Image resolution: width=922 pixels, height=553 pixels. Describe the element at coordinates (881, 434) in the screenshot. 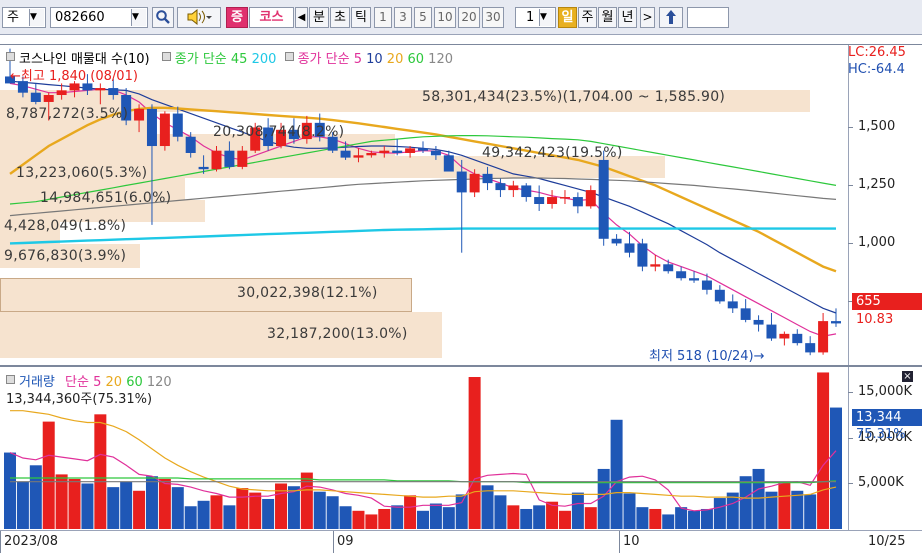

I see `current-volume-pct: 75.31%` at that location.